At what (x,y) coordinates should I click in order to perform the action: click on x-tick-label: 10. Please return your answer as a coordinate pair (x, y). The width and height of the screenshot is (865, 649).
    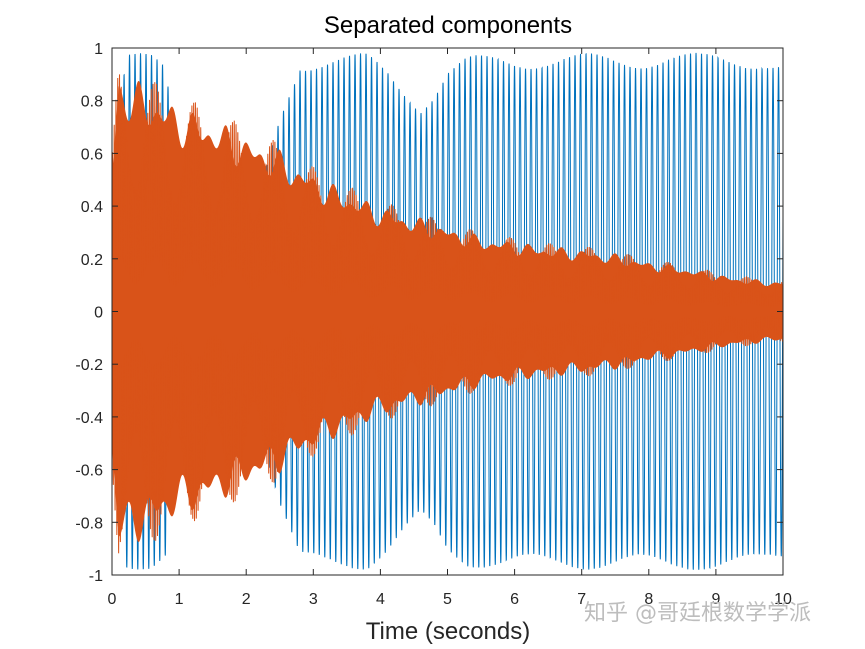
    Looking at the image, I should click on (783, 599).